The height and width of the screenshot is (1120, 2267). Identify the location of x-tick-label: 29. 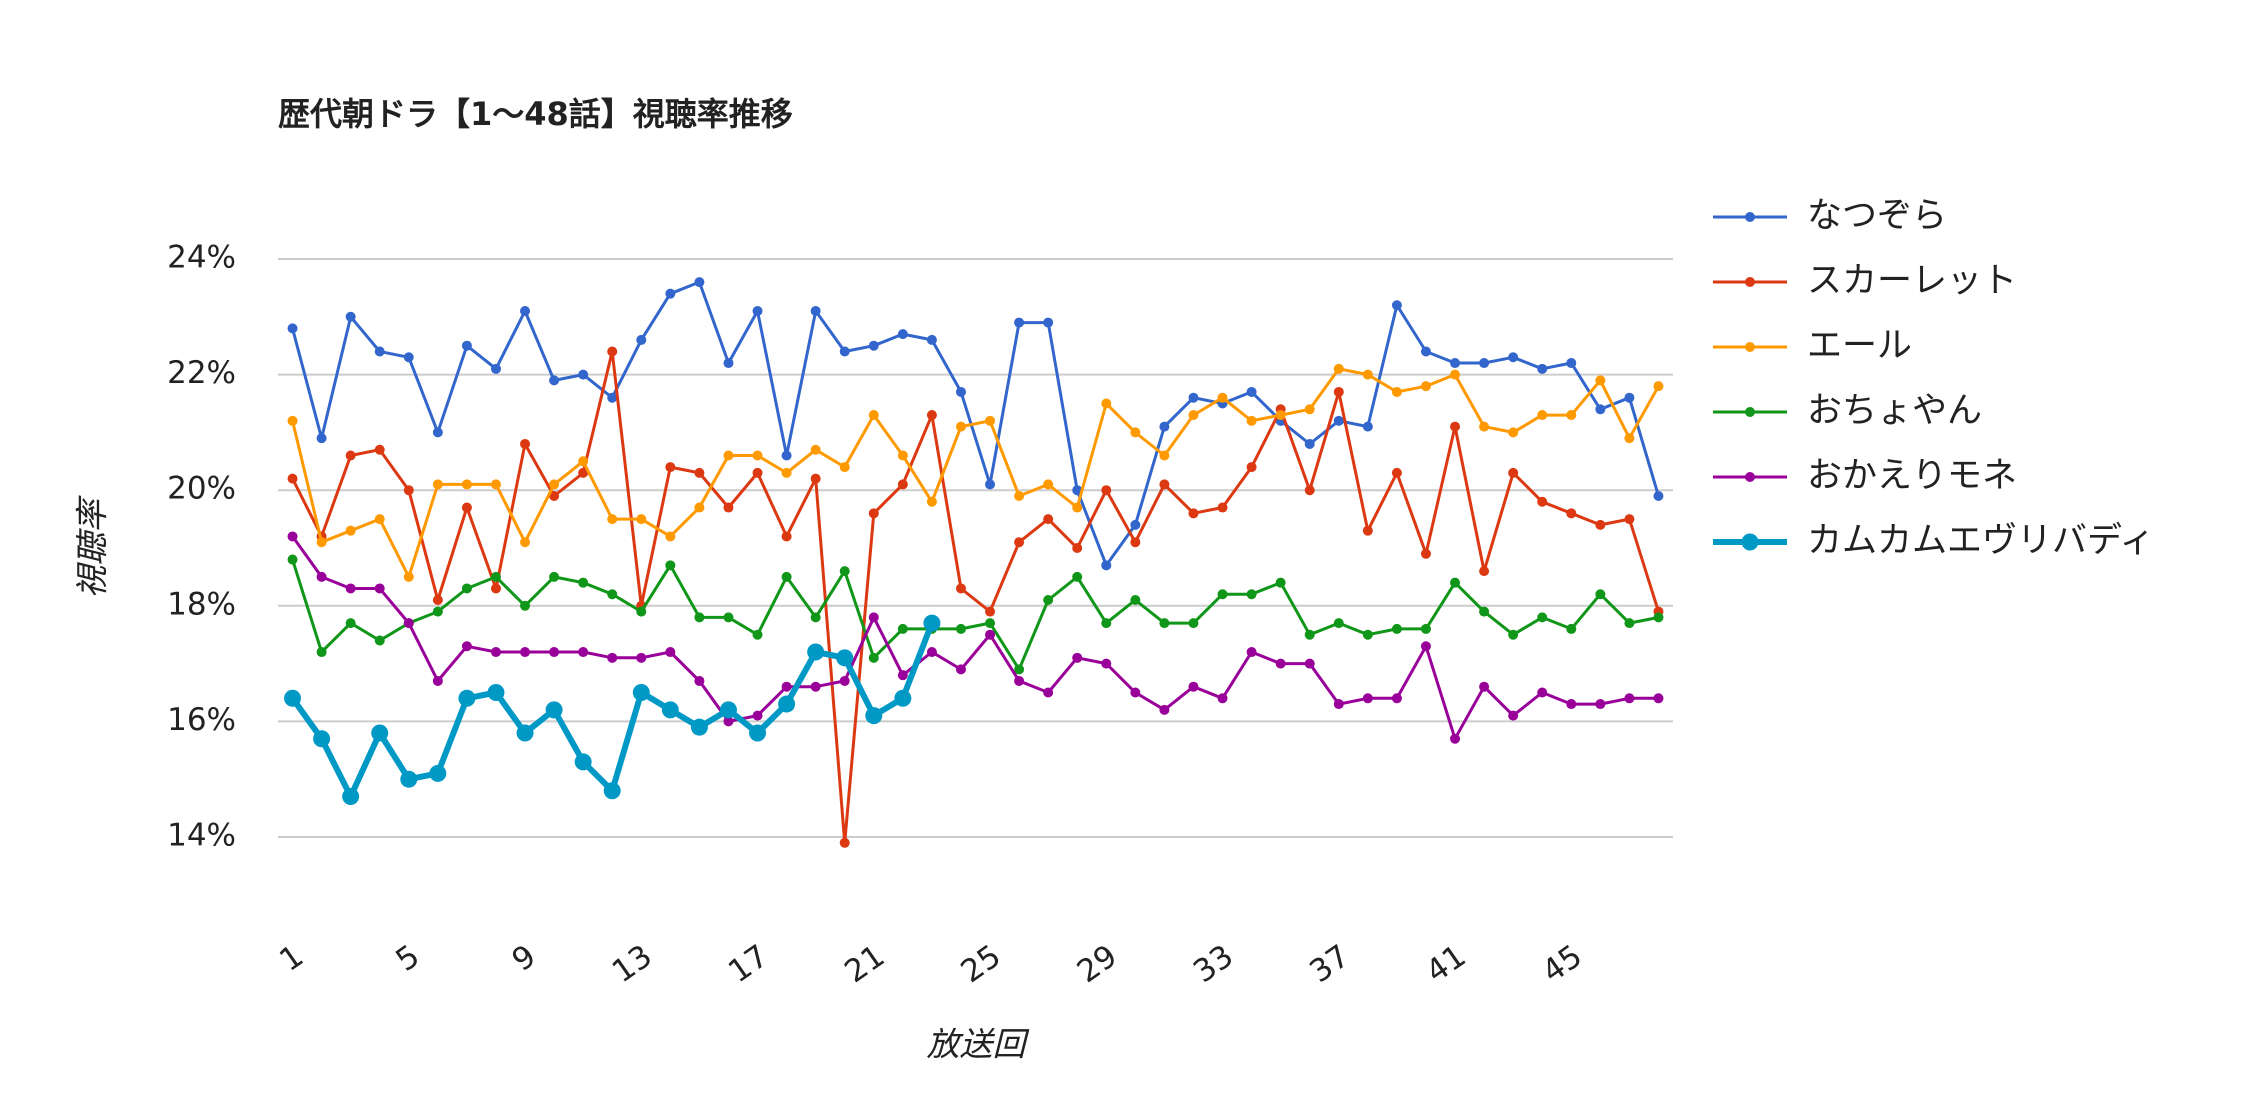
(1097, 964).